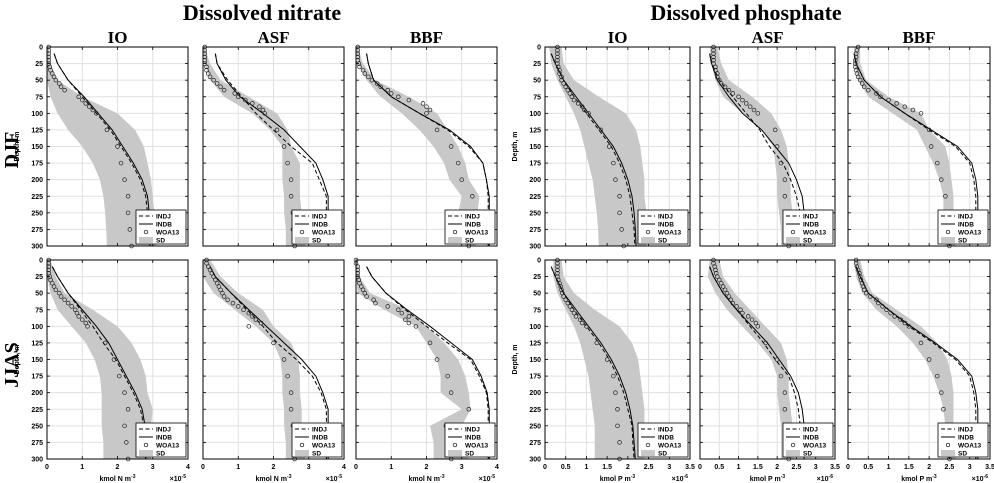 The image size is (994, 483). Describe the element at coordinates (535, 377) in the screenshot. I see `y-tick-label: 175` at that location.